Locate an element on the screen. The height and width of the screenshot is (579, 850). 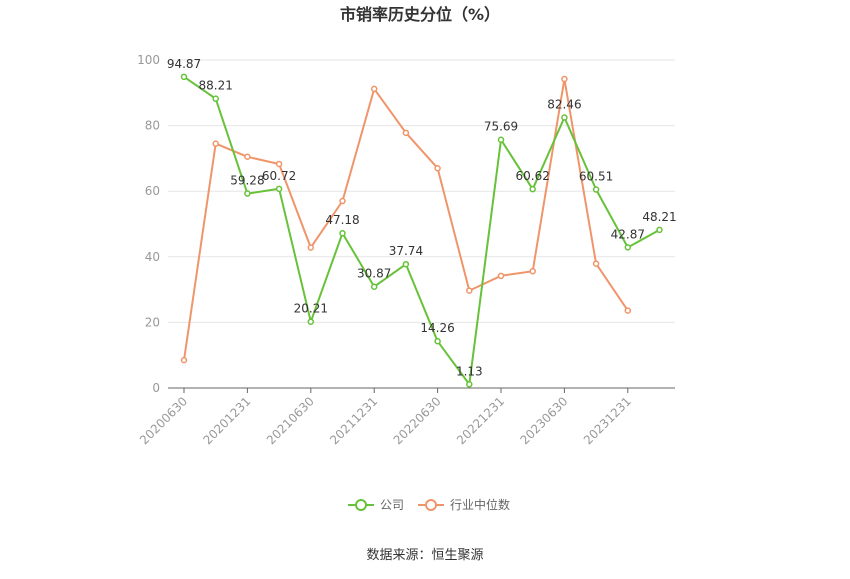
data-label: 60.72 is located at coordinates (279, 176).